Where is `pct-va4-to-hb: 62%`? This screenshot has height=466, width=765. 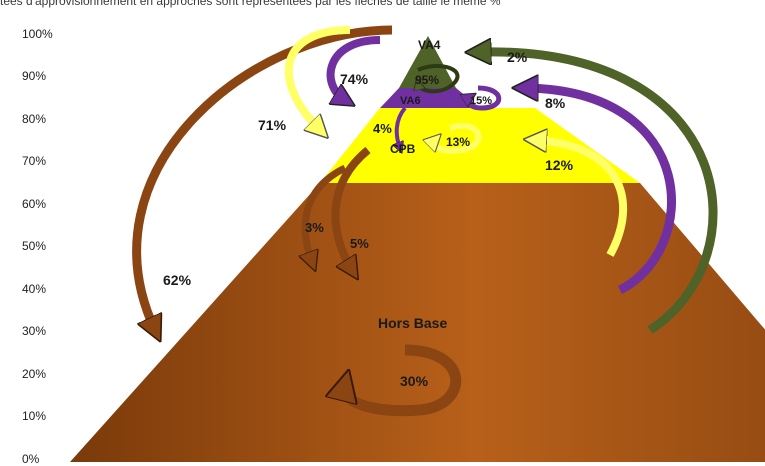 pct-va4-to-hb: 62% is located at coordinates (177, 280).